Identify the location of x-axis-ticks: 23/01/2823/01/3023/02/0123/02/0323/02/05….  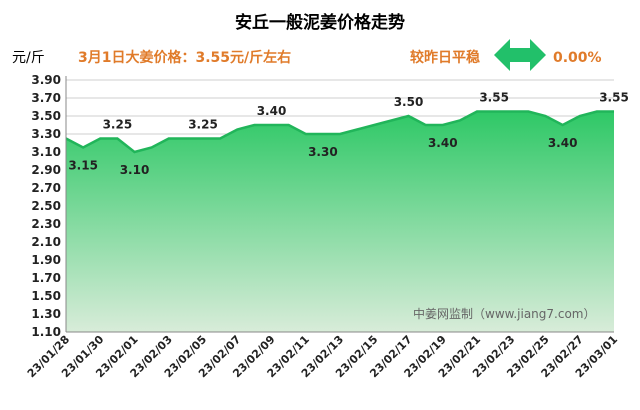
(322, 357).